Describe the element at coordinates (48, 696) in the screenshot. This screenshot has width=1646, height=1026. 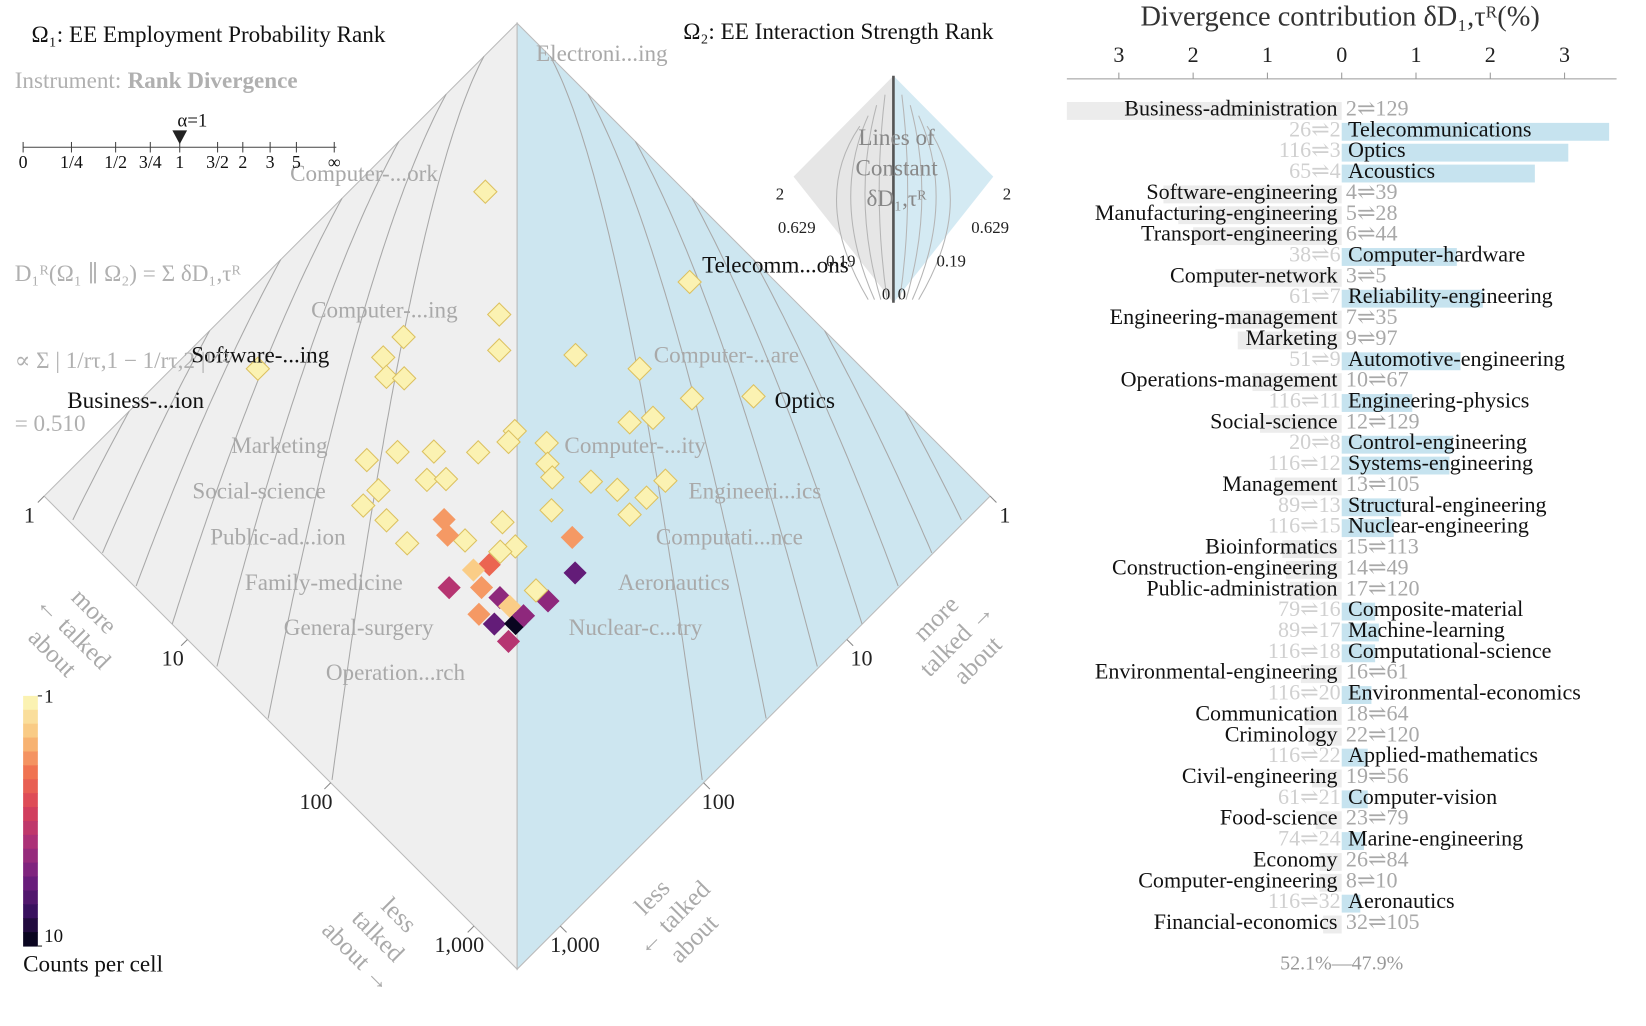
I see `colorbar-tick-label: 1` at that location.